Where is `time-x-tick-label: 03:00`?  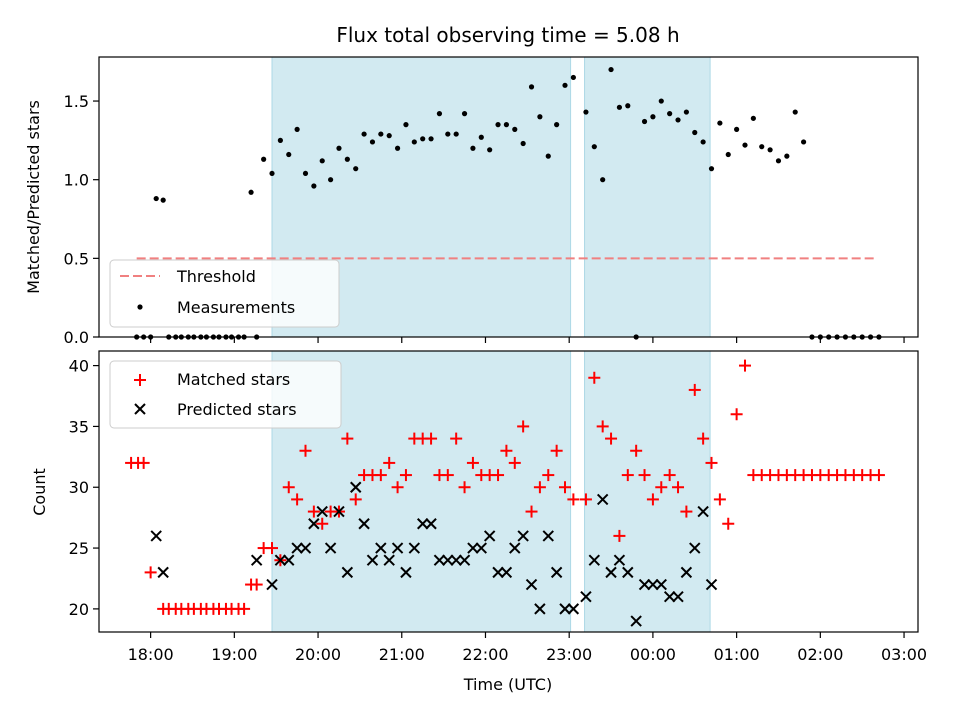
time-x-tick-label: 03:00 is located at coordinates (904, 654).